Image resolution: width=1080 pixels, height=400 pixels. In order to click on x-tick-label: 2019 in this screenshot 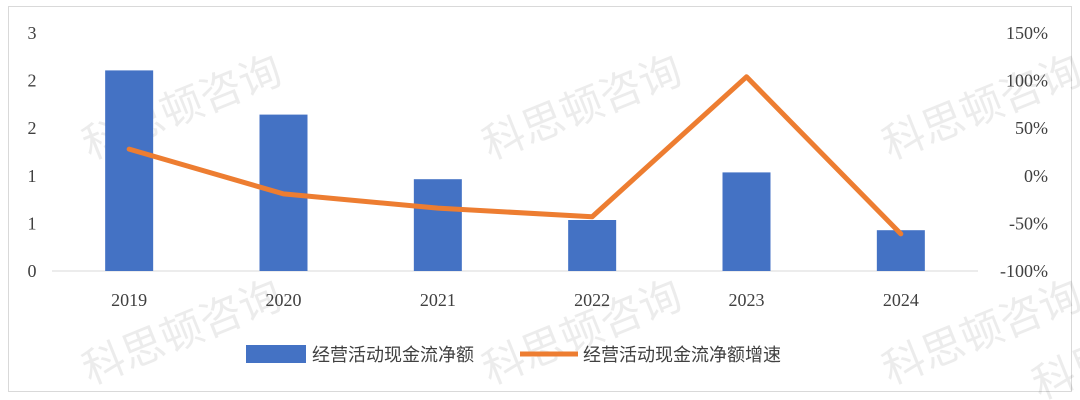, I will do `click(129, 300)`.